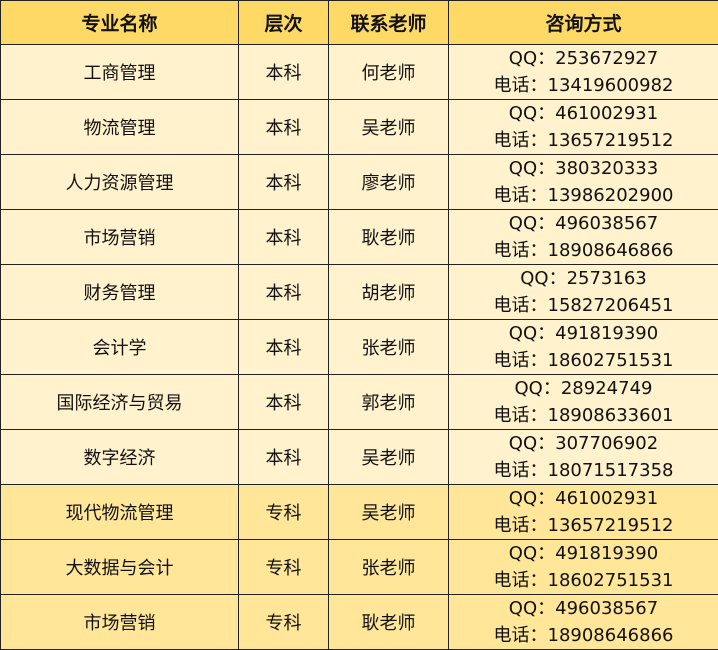  I want to click on teacher-cell: 胡老师, so click(389, 292).